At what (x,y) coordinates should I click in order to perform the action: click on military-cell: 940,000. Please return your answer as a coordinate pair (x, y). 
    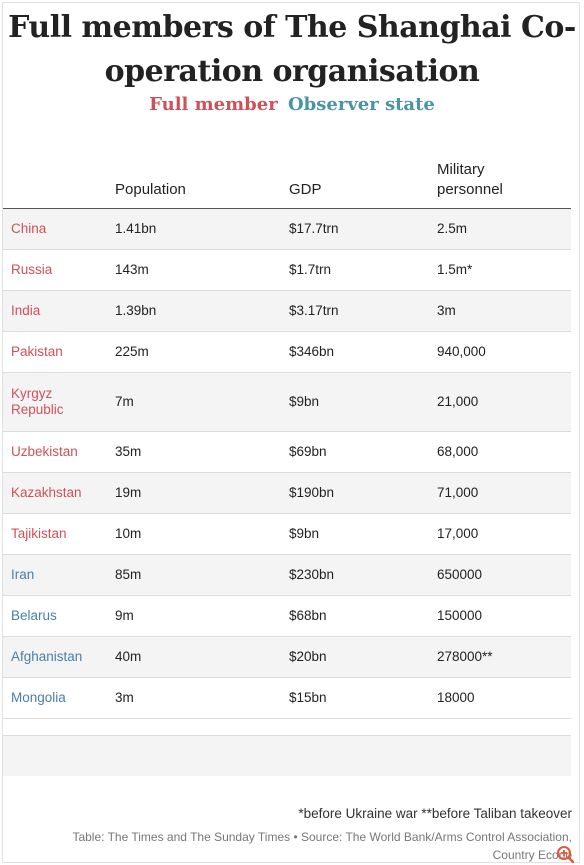
    Looking at the image, I should click on (461, 351).